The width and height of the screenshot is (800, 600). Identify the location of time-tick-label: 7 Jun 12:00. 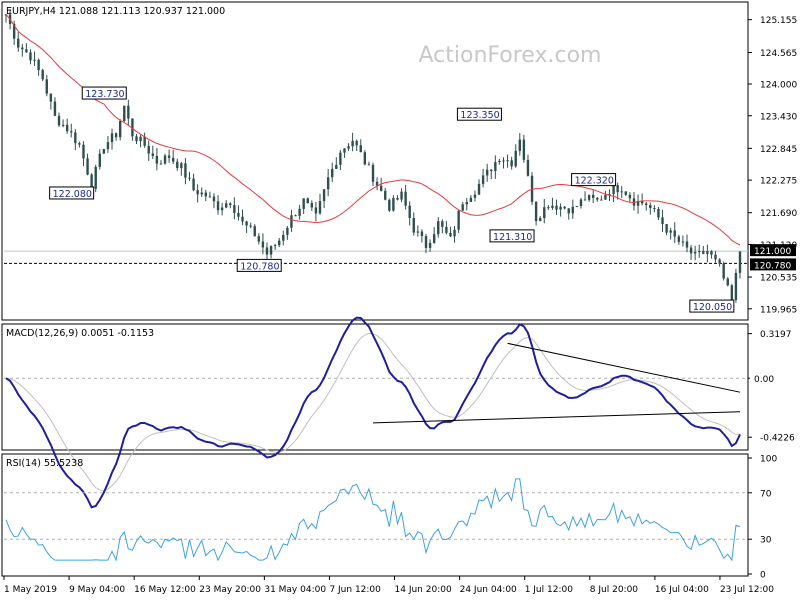
(355, 590).